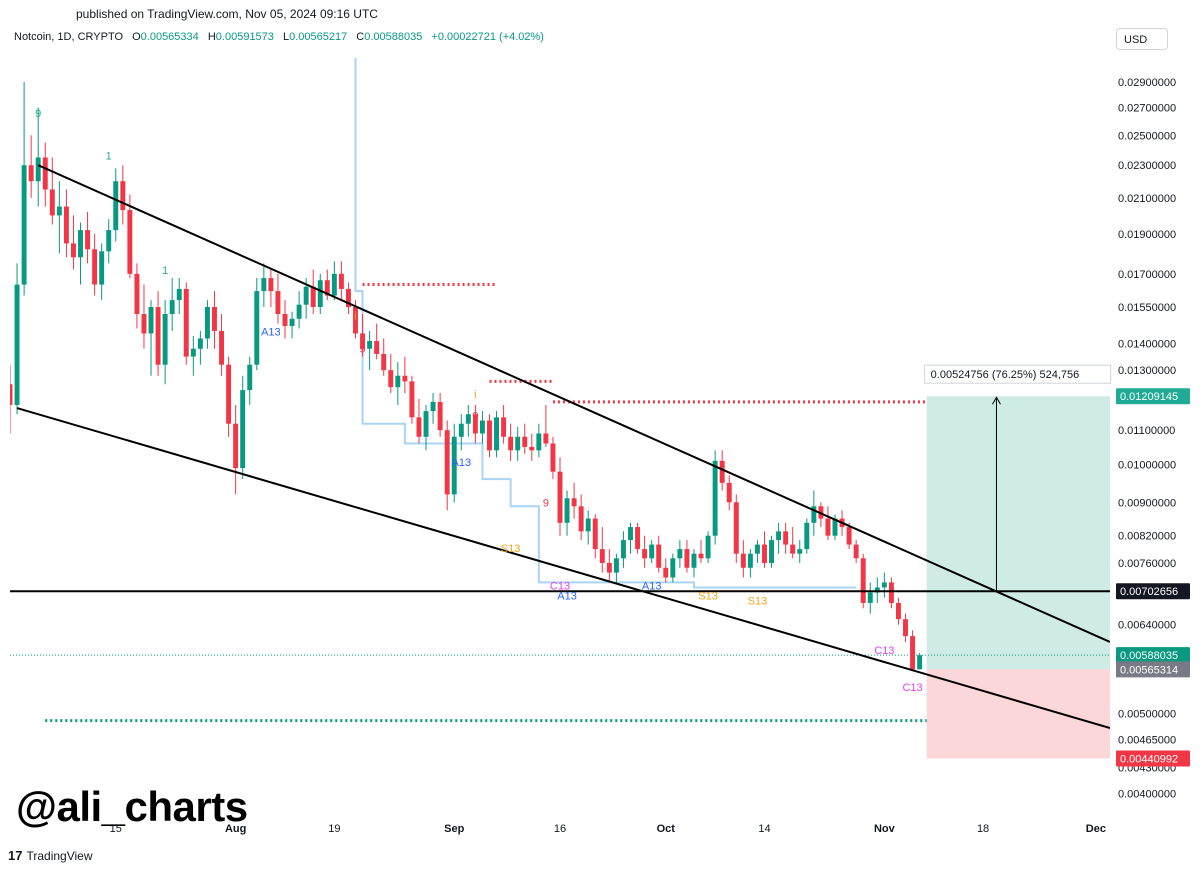  What do you see at coordinates (1153, 396) in the screenshot?
I see `price-label-bg` at bounding box center [1153, 396].